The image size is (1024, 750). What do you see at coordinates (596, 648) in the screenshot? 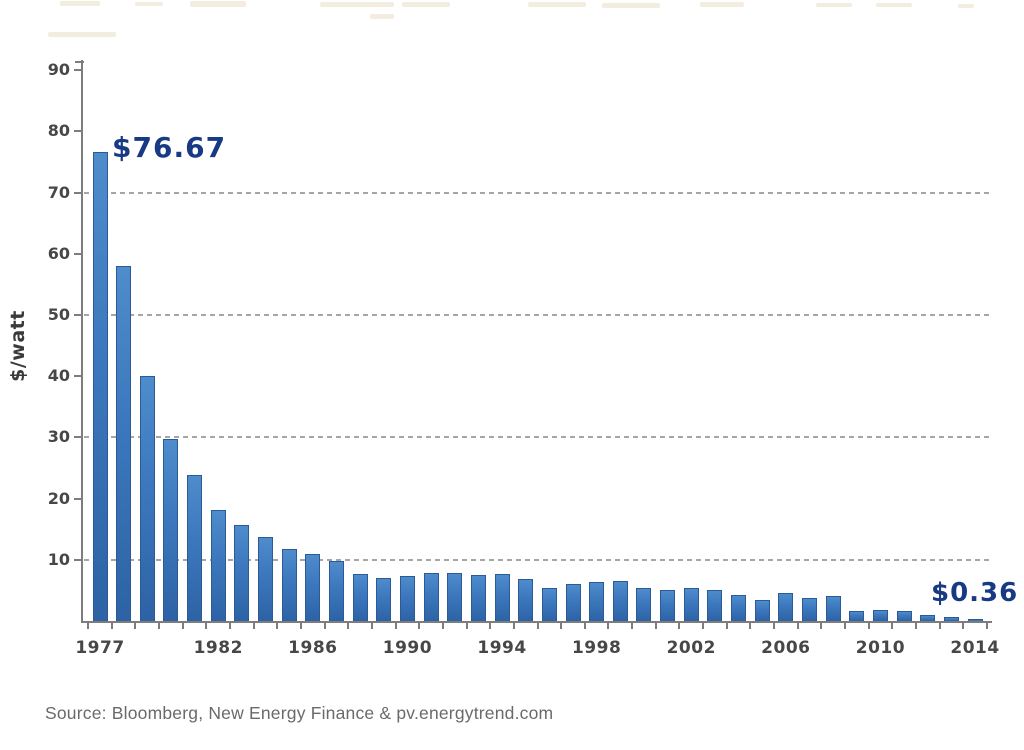
I see `x-tick-label-1998: 1998` at bounding box center [596, 648].